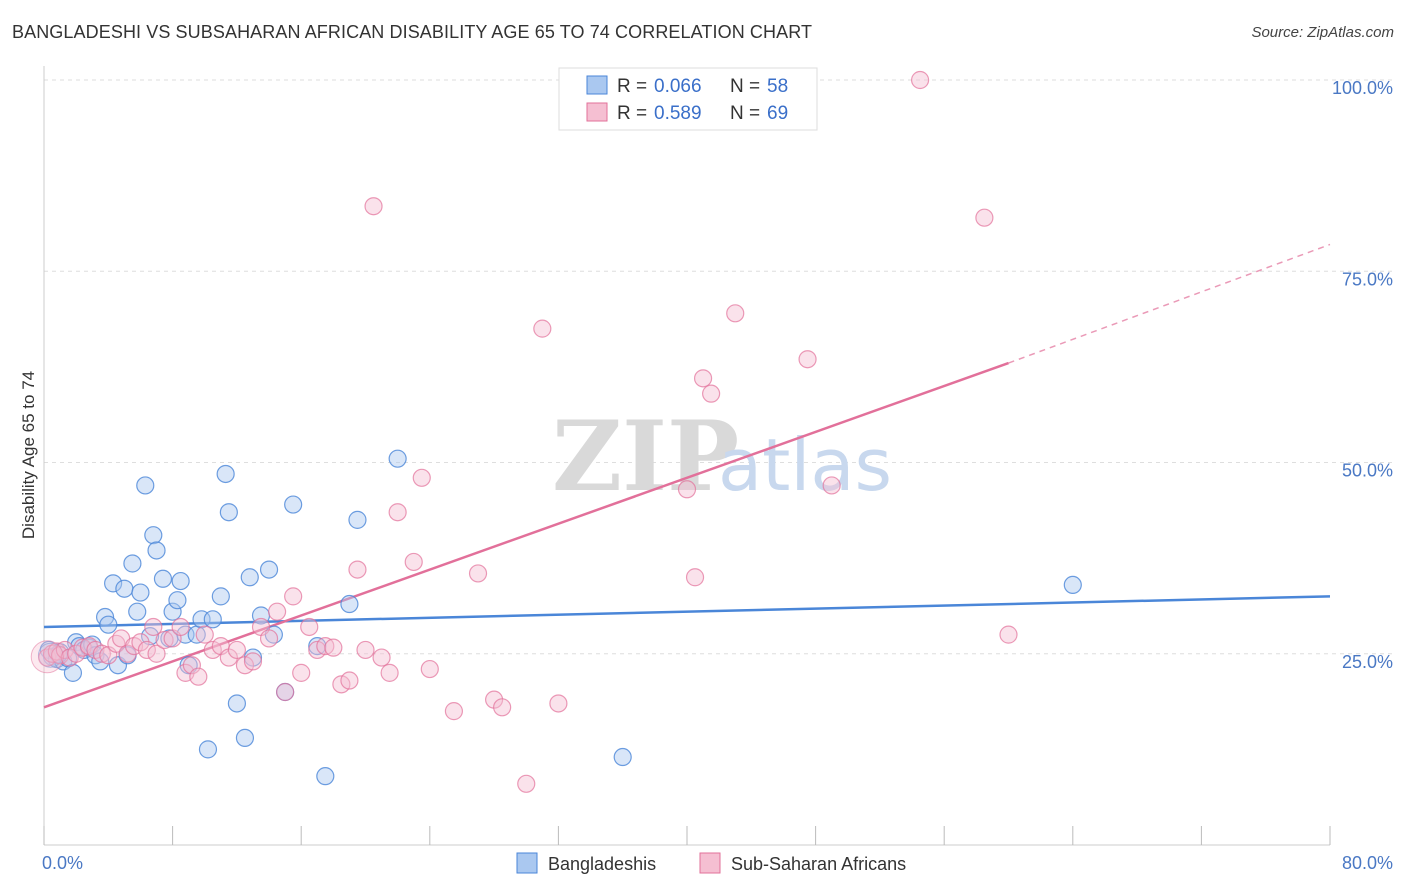 This screenshot has height=892, width=1406. What do you see at coordinates (710, 863) in the screenshot?
I see `bottom-legend-swatch-subsaharan` at bounding box center [710, 863].